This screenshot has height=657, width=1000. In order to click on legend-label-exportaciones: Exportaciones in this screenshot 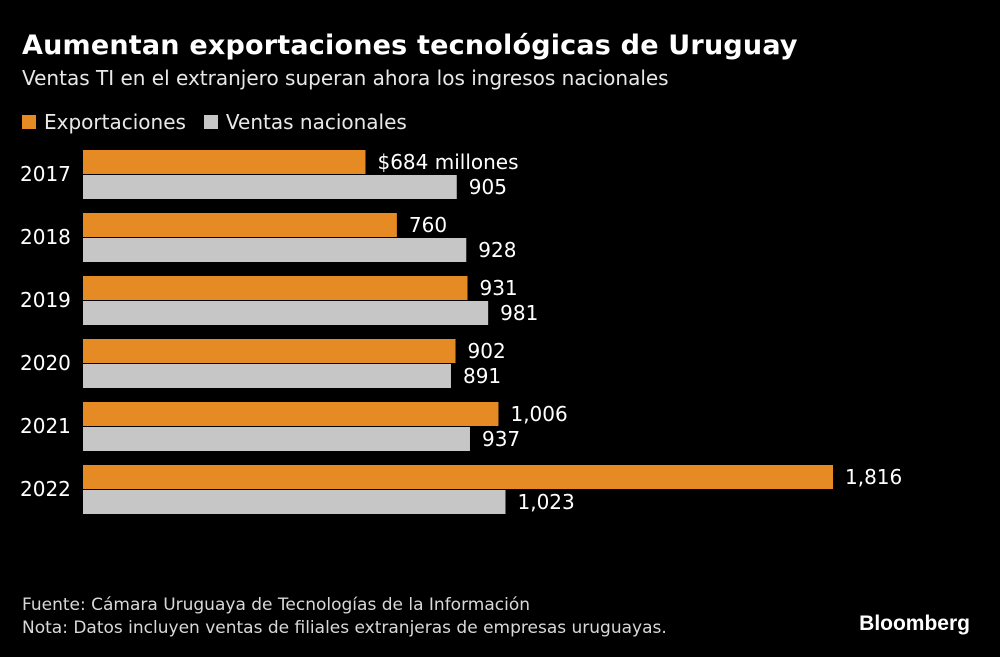, I will do `click(115, 122)`.